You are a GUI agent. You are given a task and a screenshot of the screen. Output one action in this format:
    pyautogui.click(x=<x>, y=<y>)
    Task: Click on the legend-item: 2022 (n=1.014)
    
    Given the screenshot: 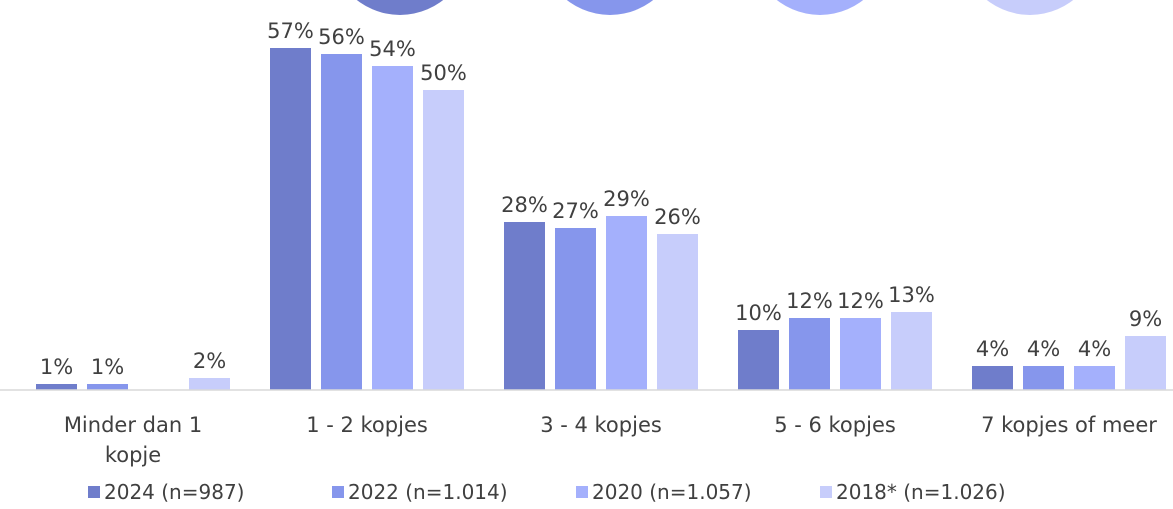 What is the action you would take?
    pyautogui.click(x=454, y=492)
    